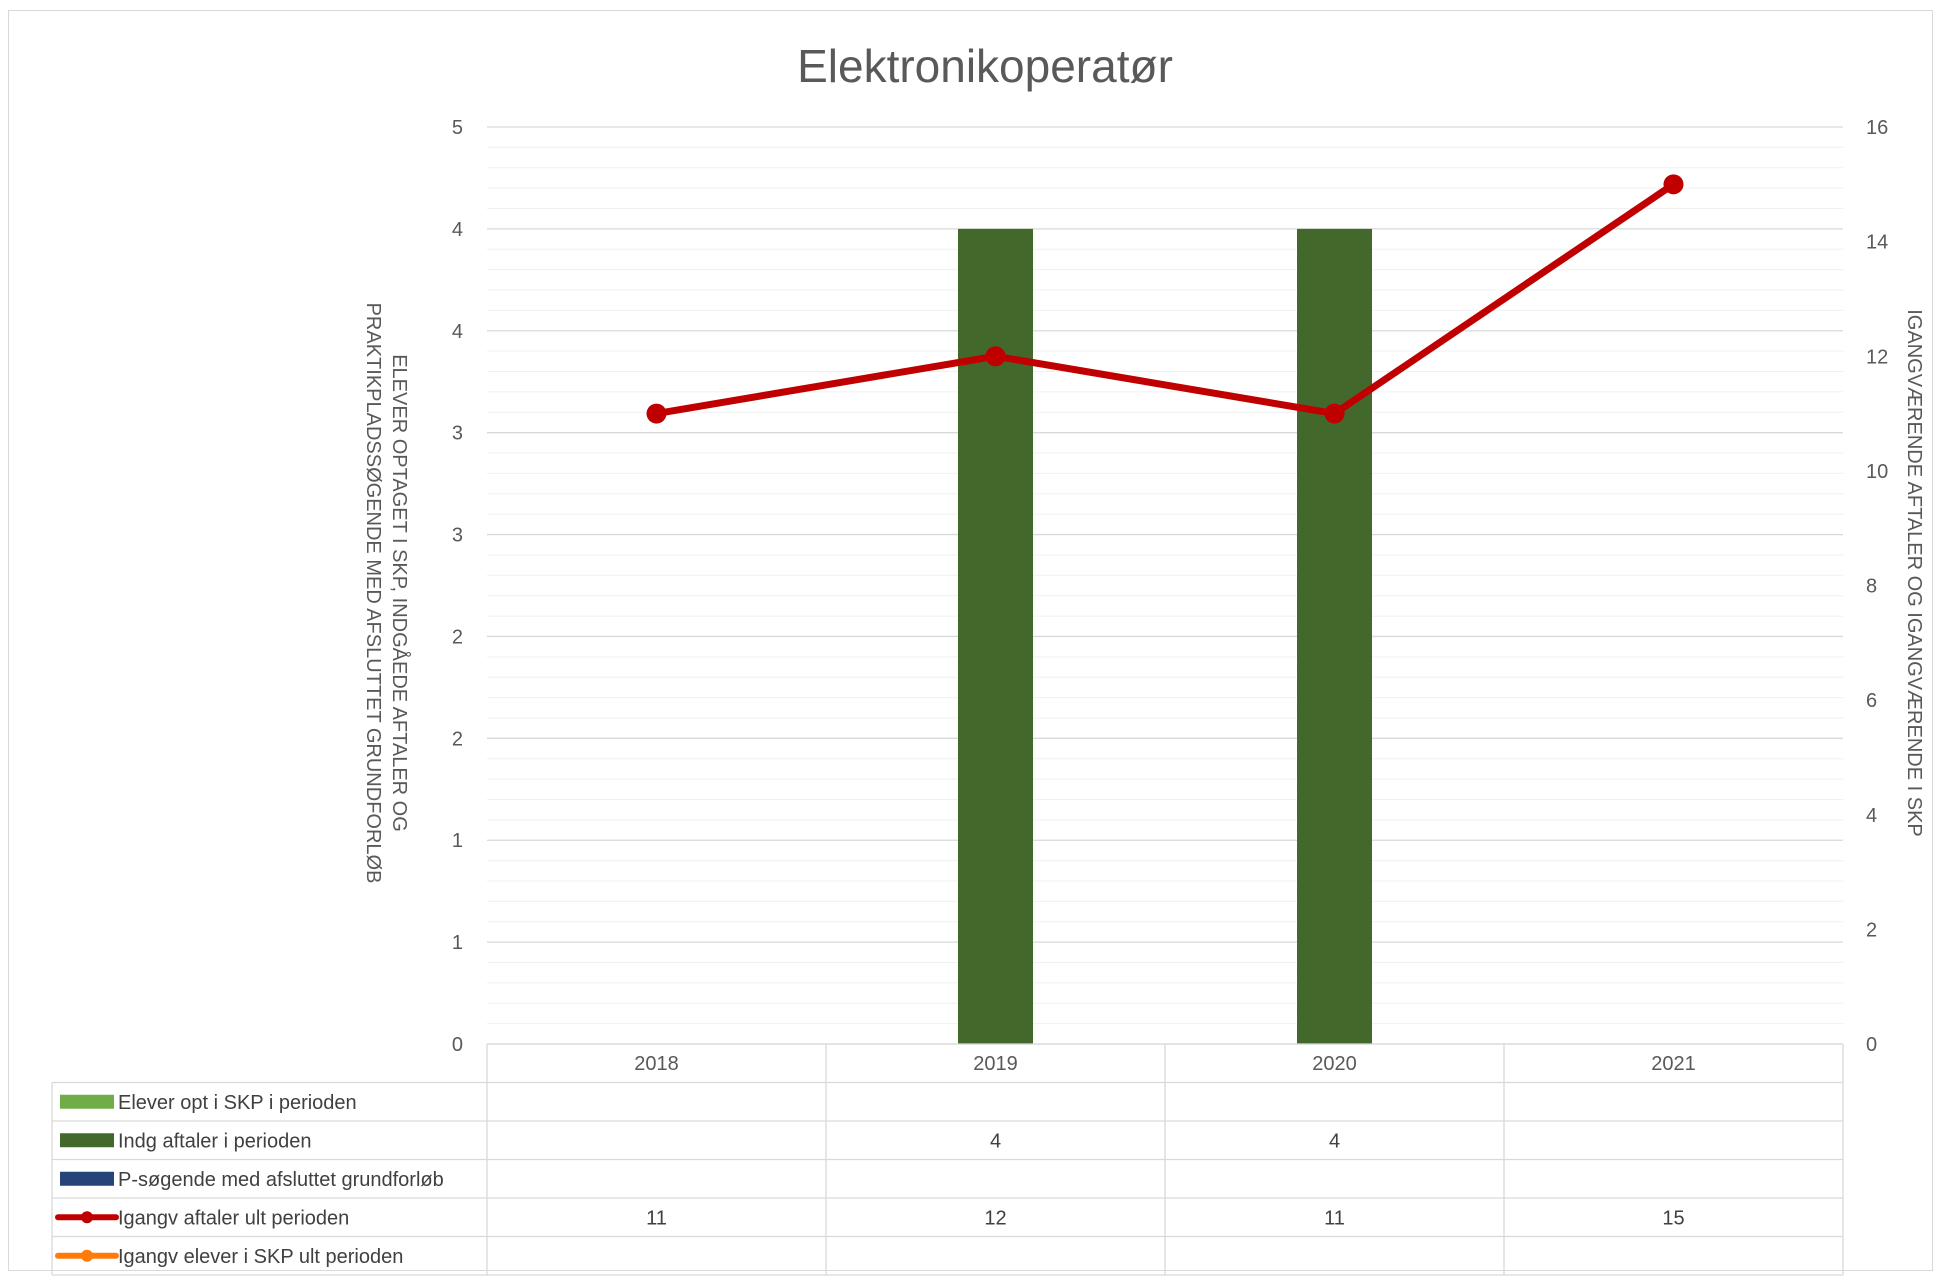 This screenshot has height=1281, width=1943. What do you see at coordinates (214, 1141) in the screenshot?
I see `legend-label: Indg aftaler i perioden` at bounding box center [214, 1141].